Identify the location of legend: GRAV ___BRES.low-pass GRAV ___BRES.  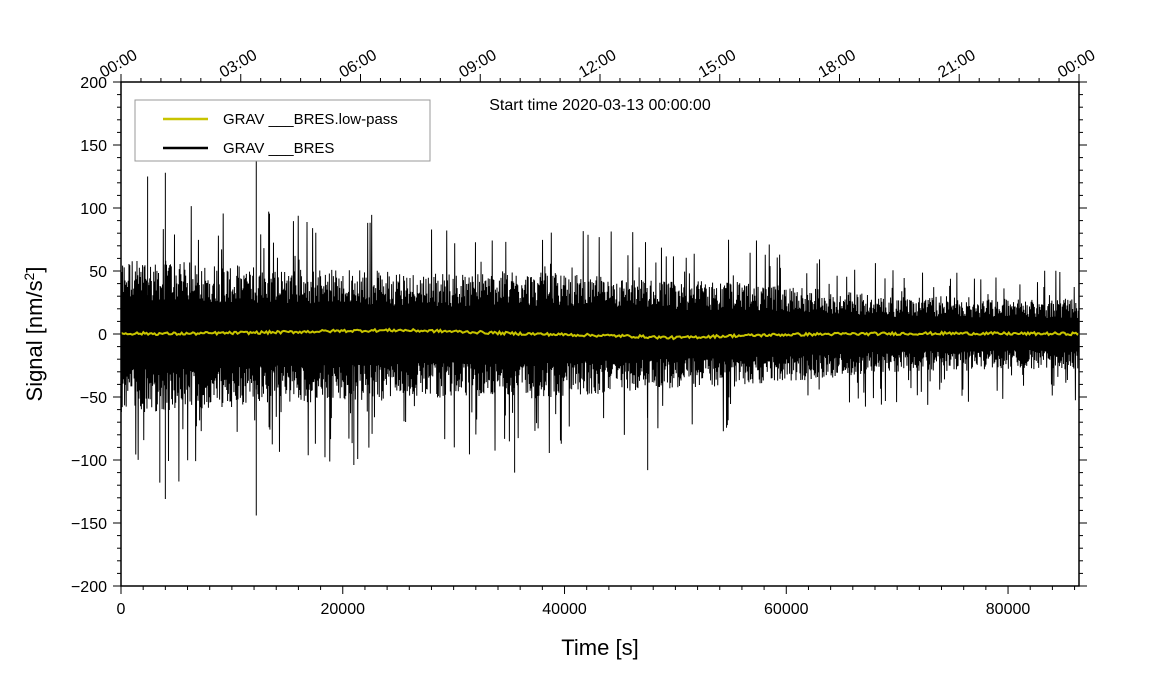
(282, 130).